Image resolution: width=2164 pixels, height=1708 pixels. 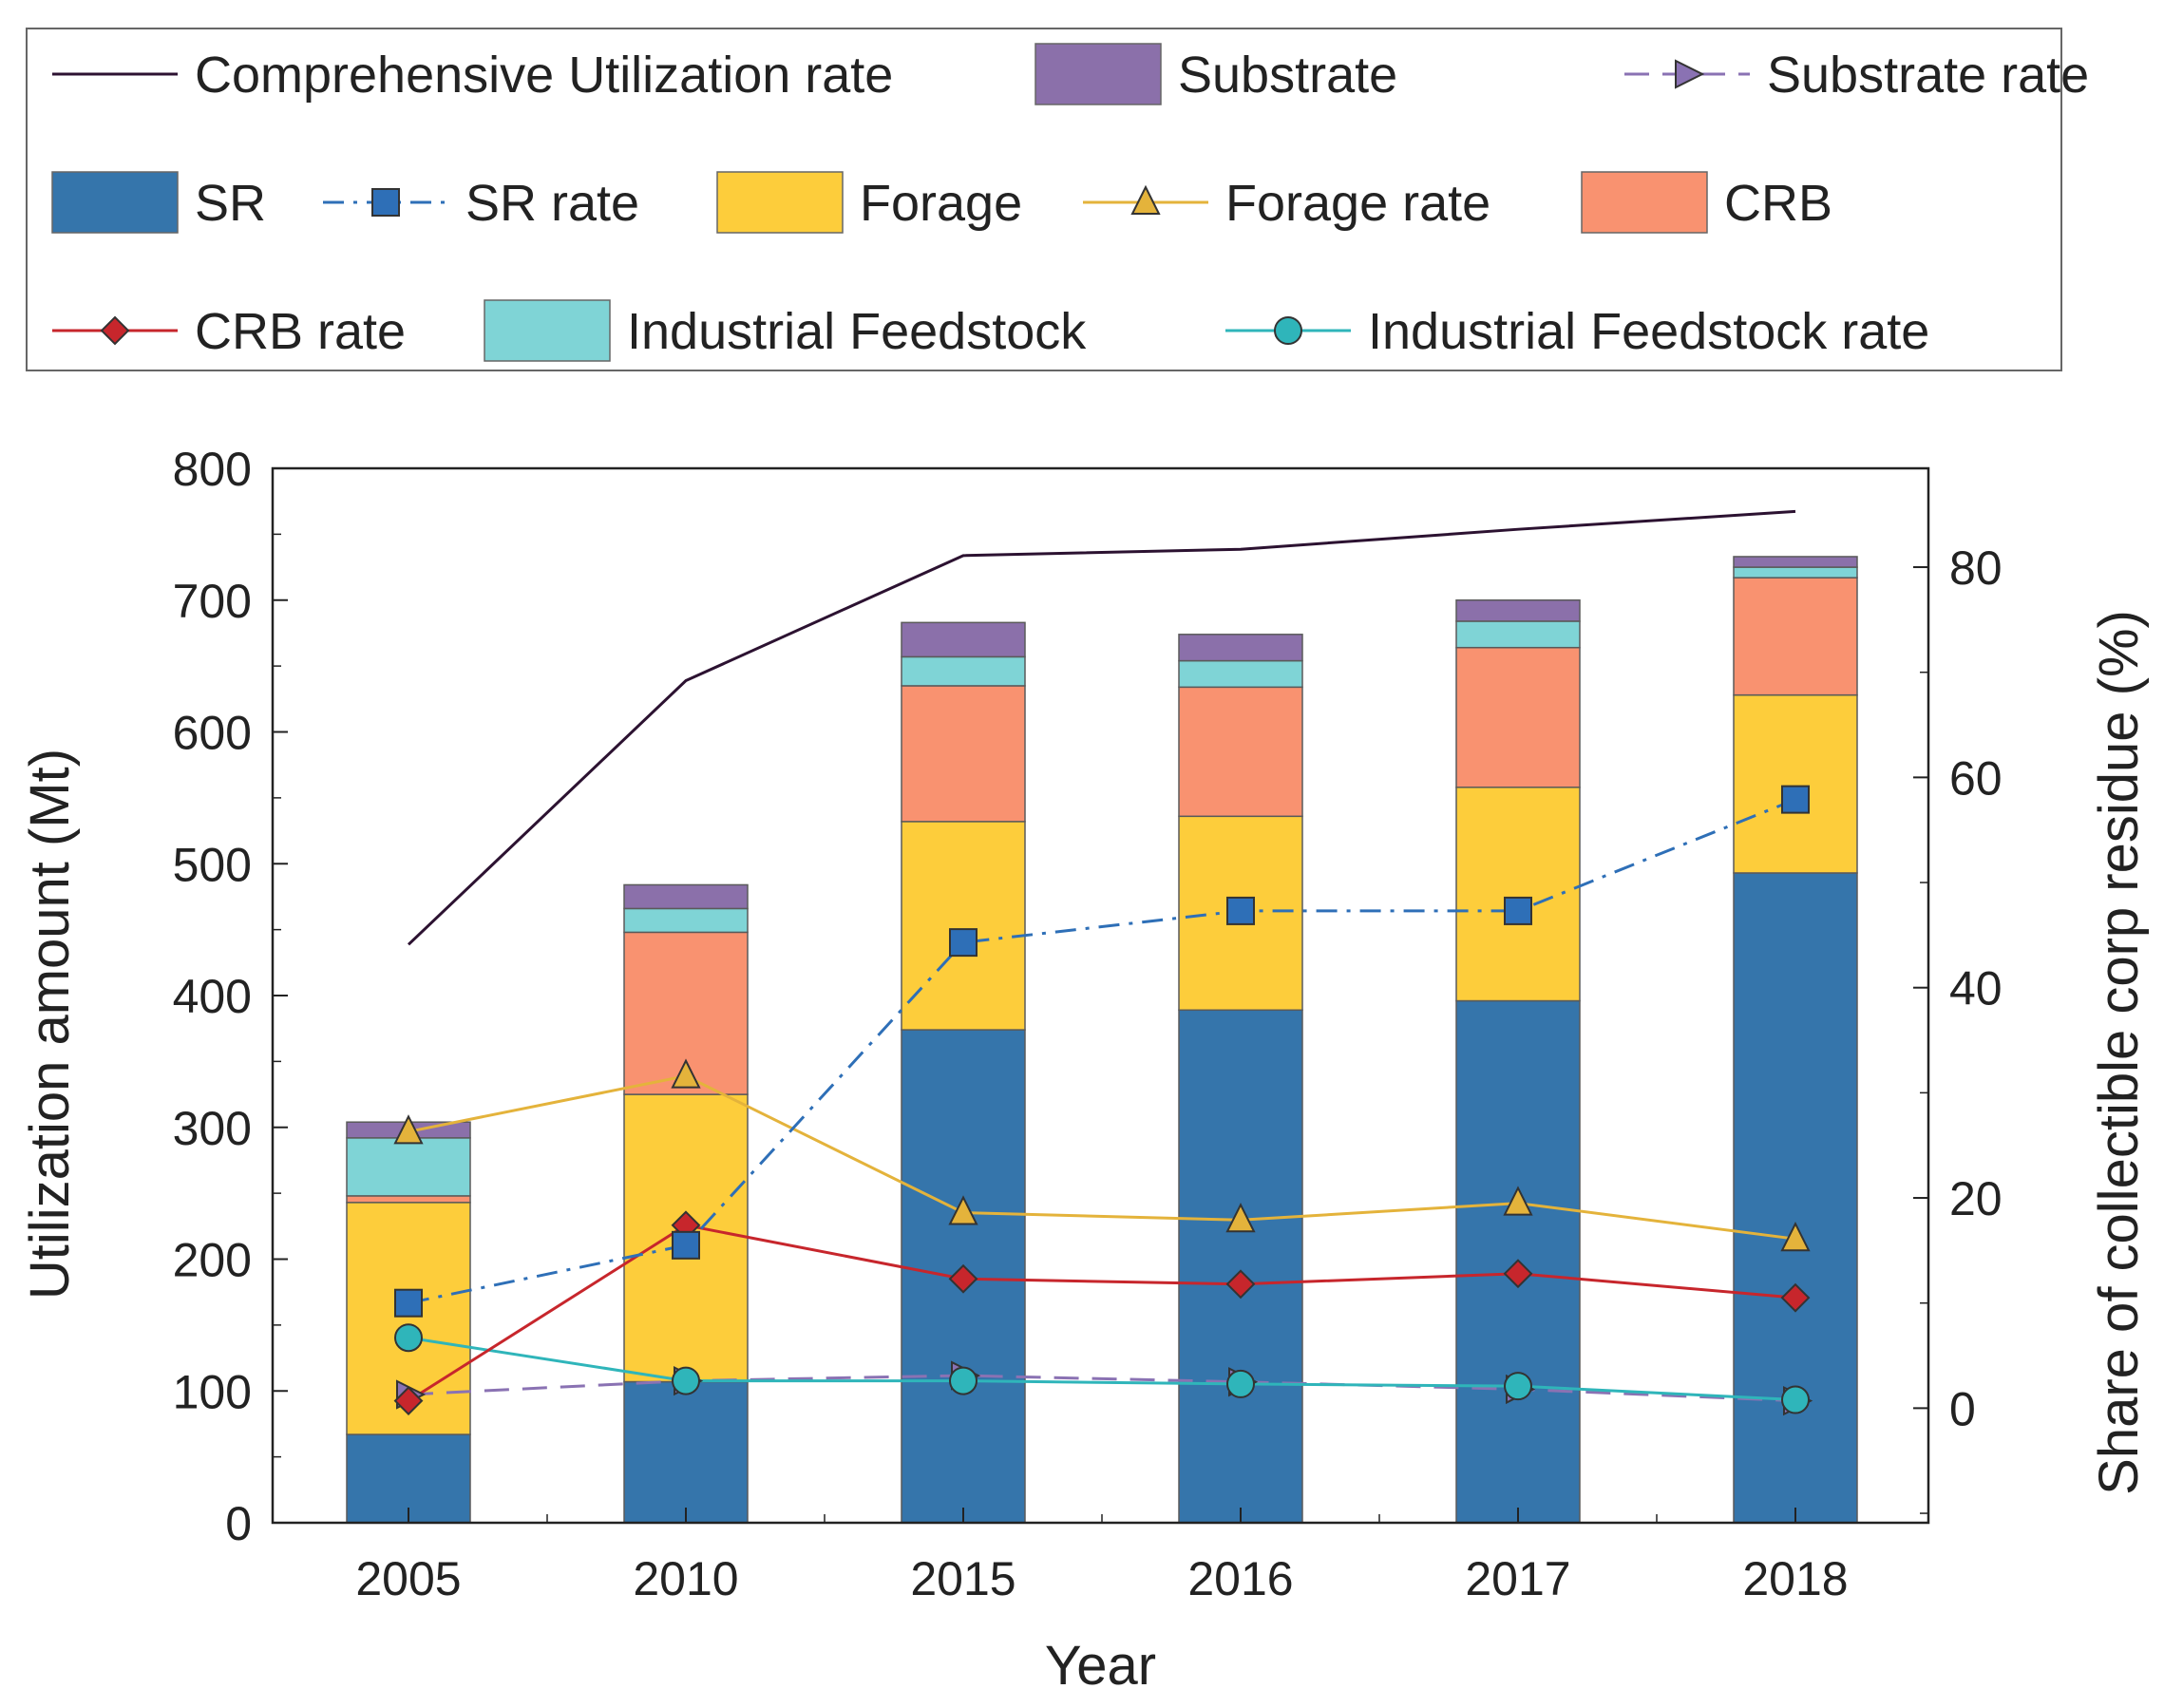 What do you see at coordinates (230, 203) in the screenshot?
I see `legend-label-sr: SR` at bounding box center [230, 203].